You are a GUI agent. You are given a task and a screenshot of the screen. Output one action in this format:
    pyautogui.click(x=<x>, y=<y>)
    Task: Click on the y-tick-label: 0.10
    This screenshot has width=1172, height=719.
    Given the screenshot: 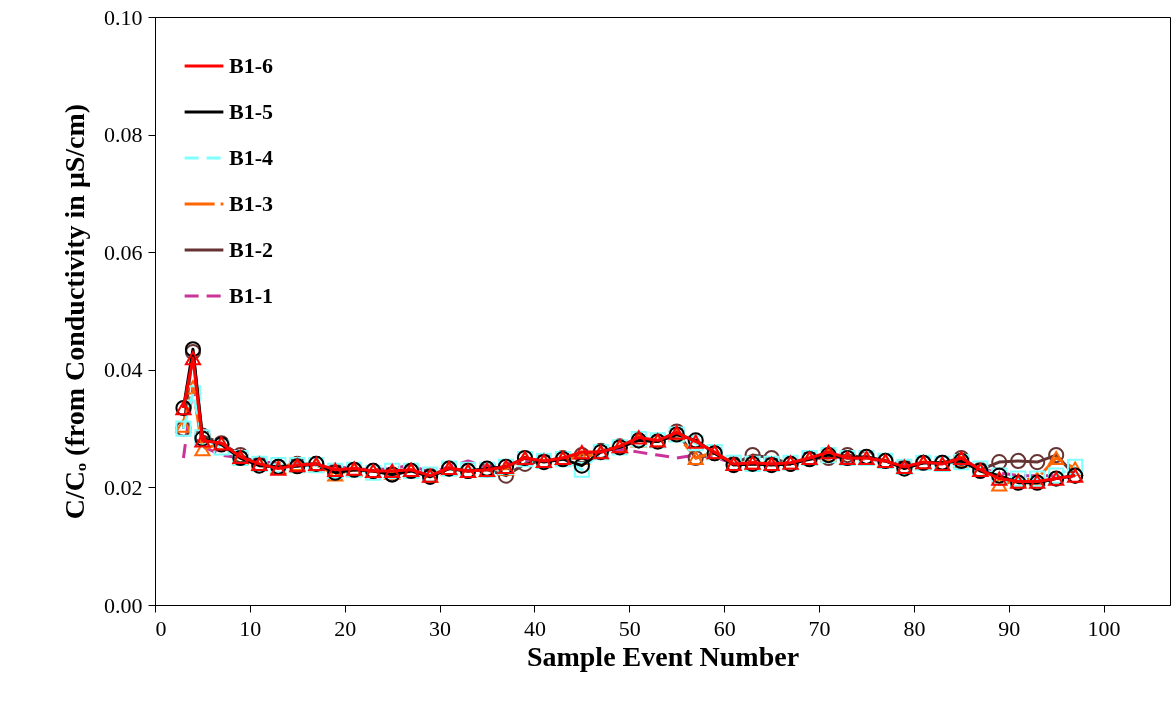 What is the action you would take?
    pyautogui.click(x=123, y=17)
    